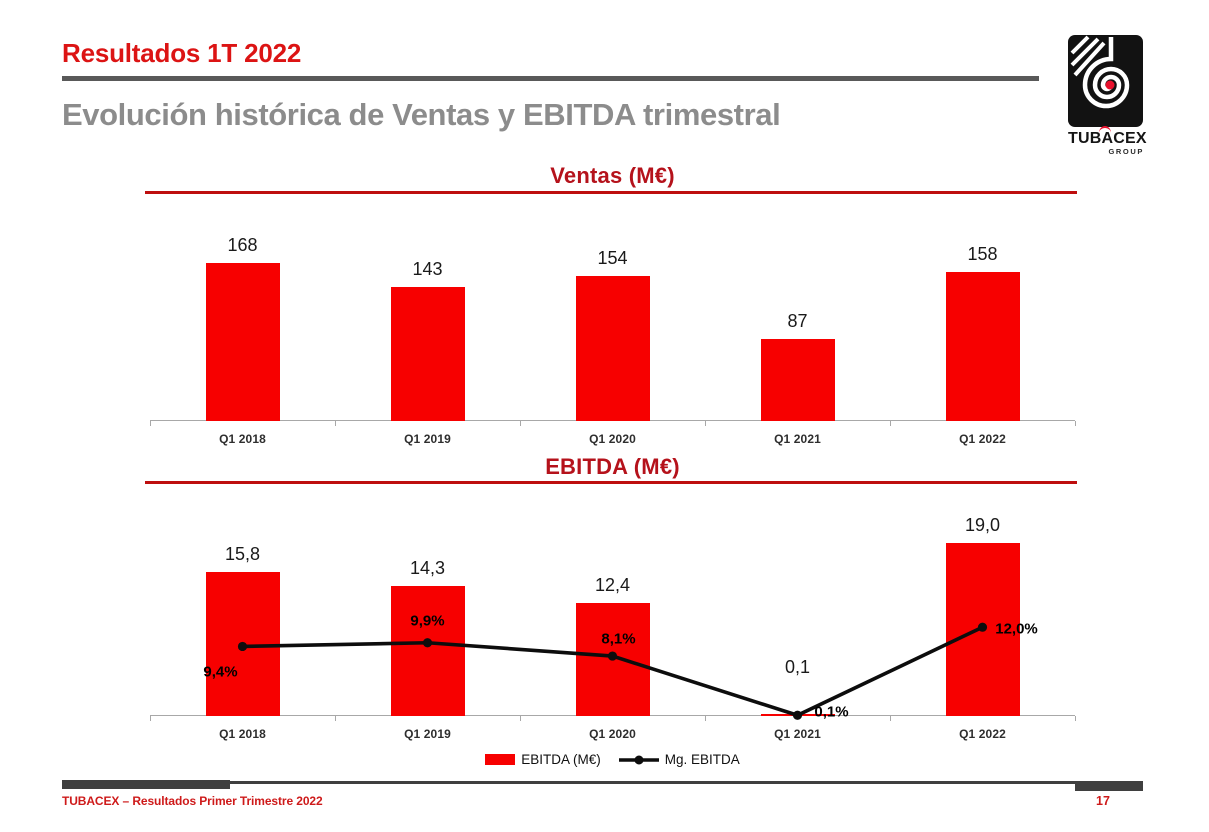 The height and width of the screenshot is (832, 1209). Describe the element at coordinates (602, 782) in the screenshot. I see `footer-rule` at that location.